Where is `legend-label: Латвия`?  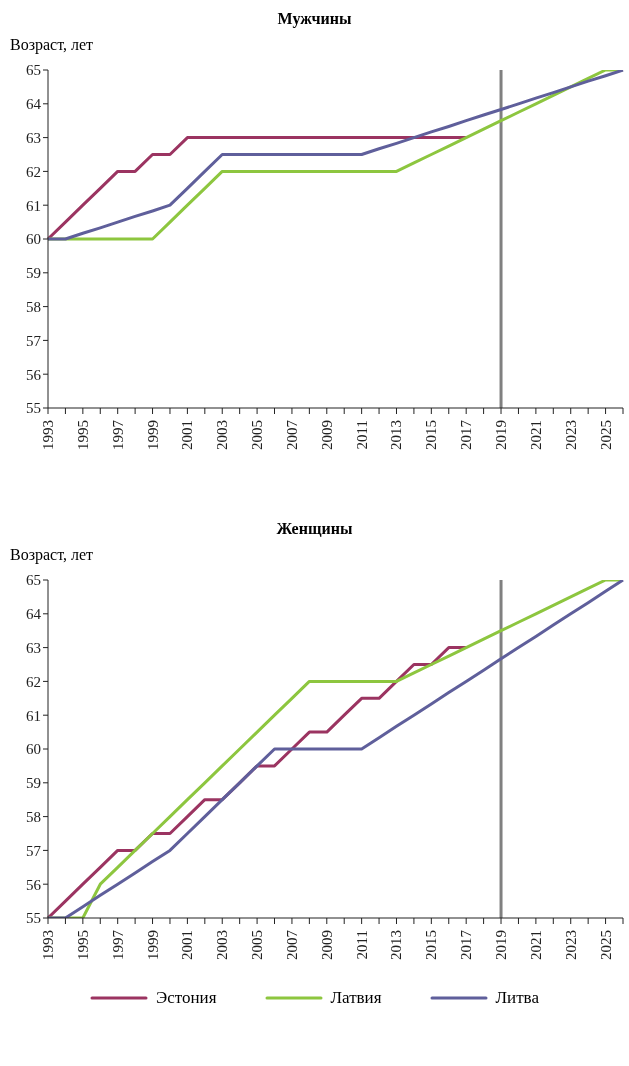
legend-label: Латвия is located at coordinates (356, 998).